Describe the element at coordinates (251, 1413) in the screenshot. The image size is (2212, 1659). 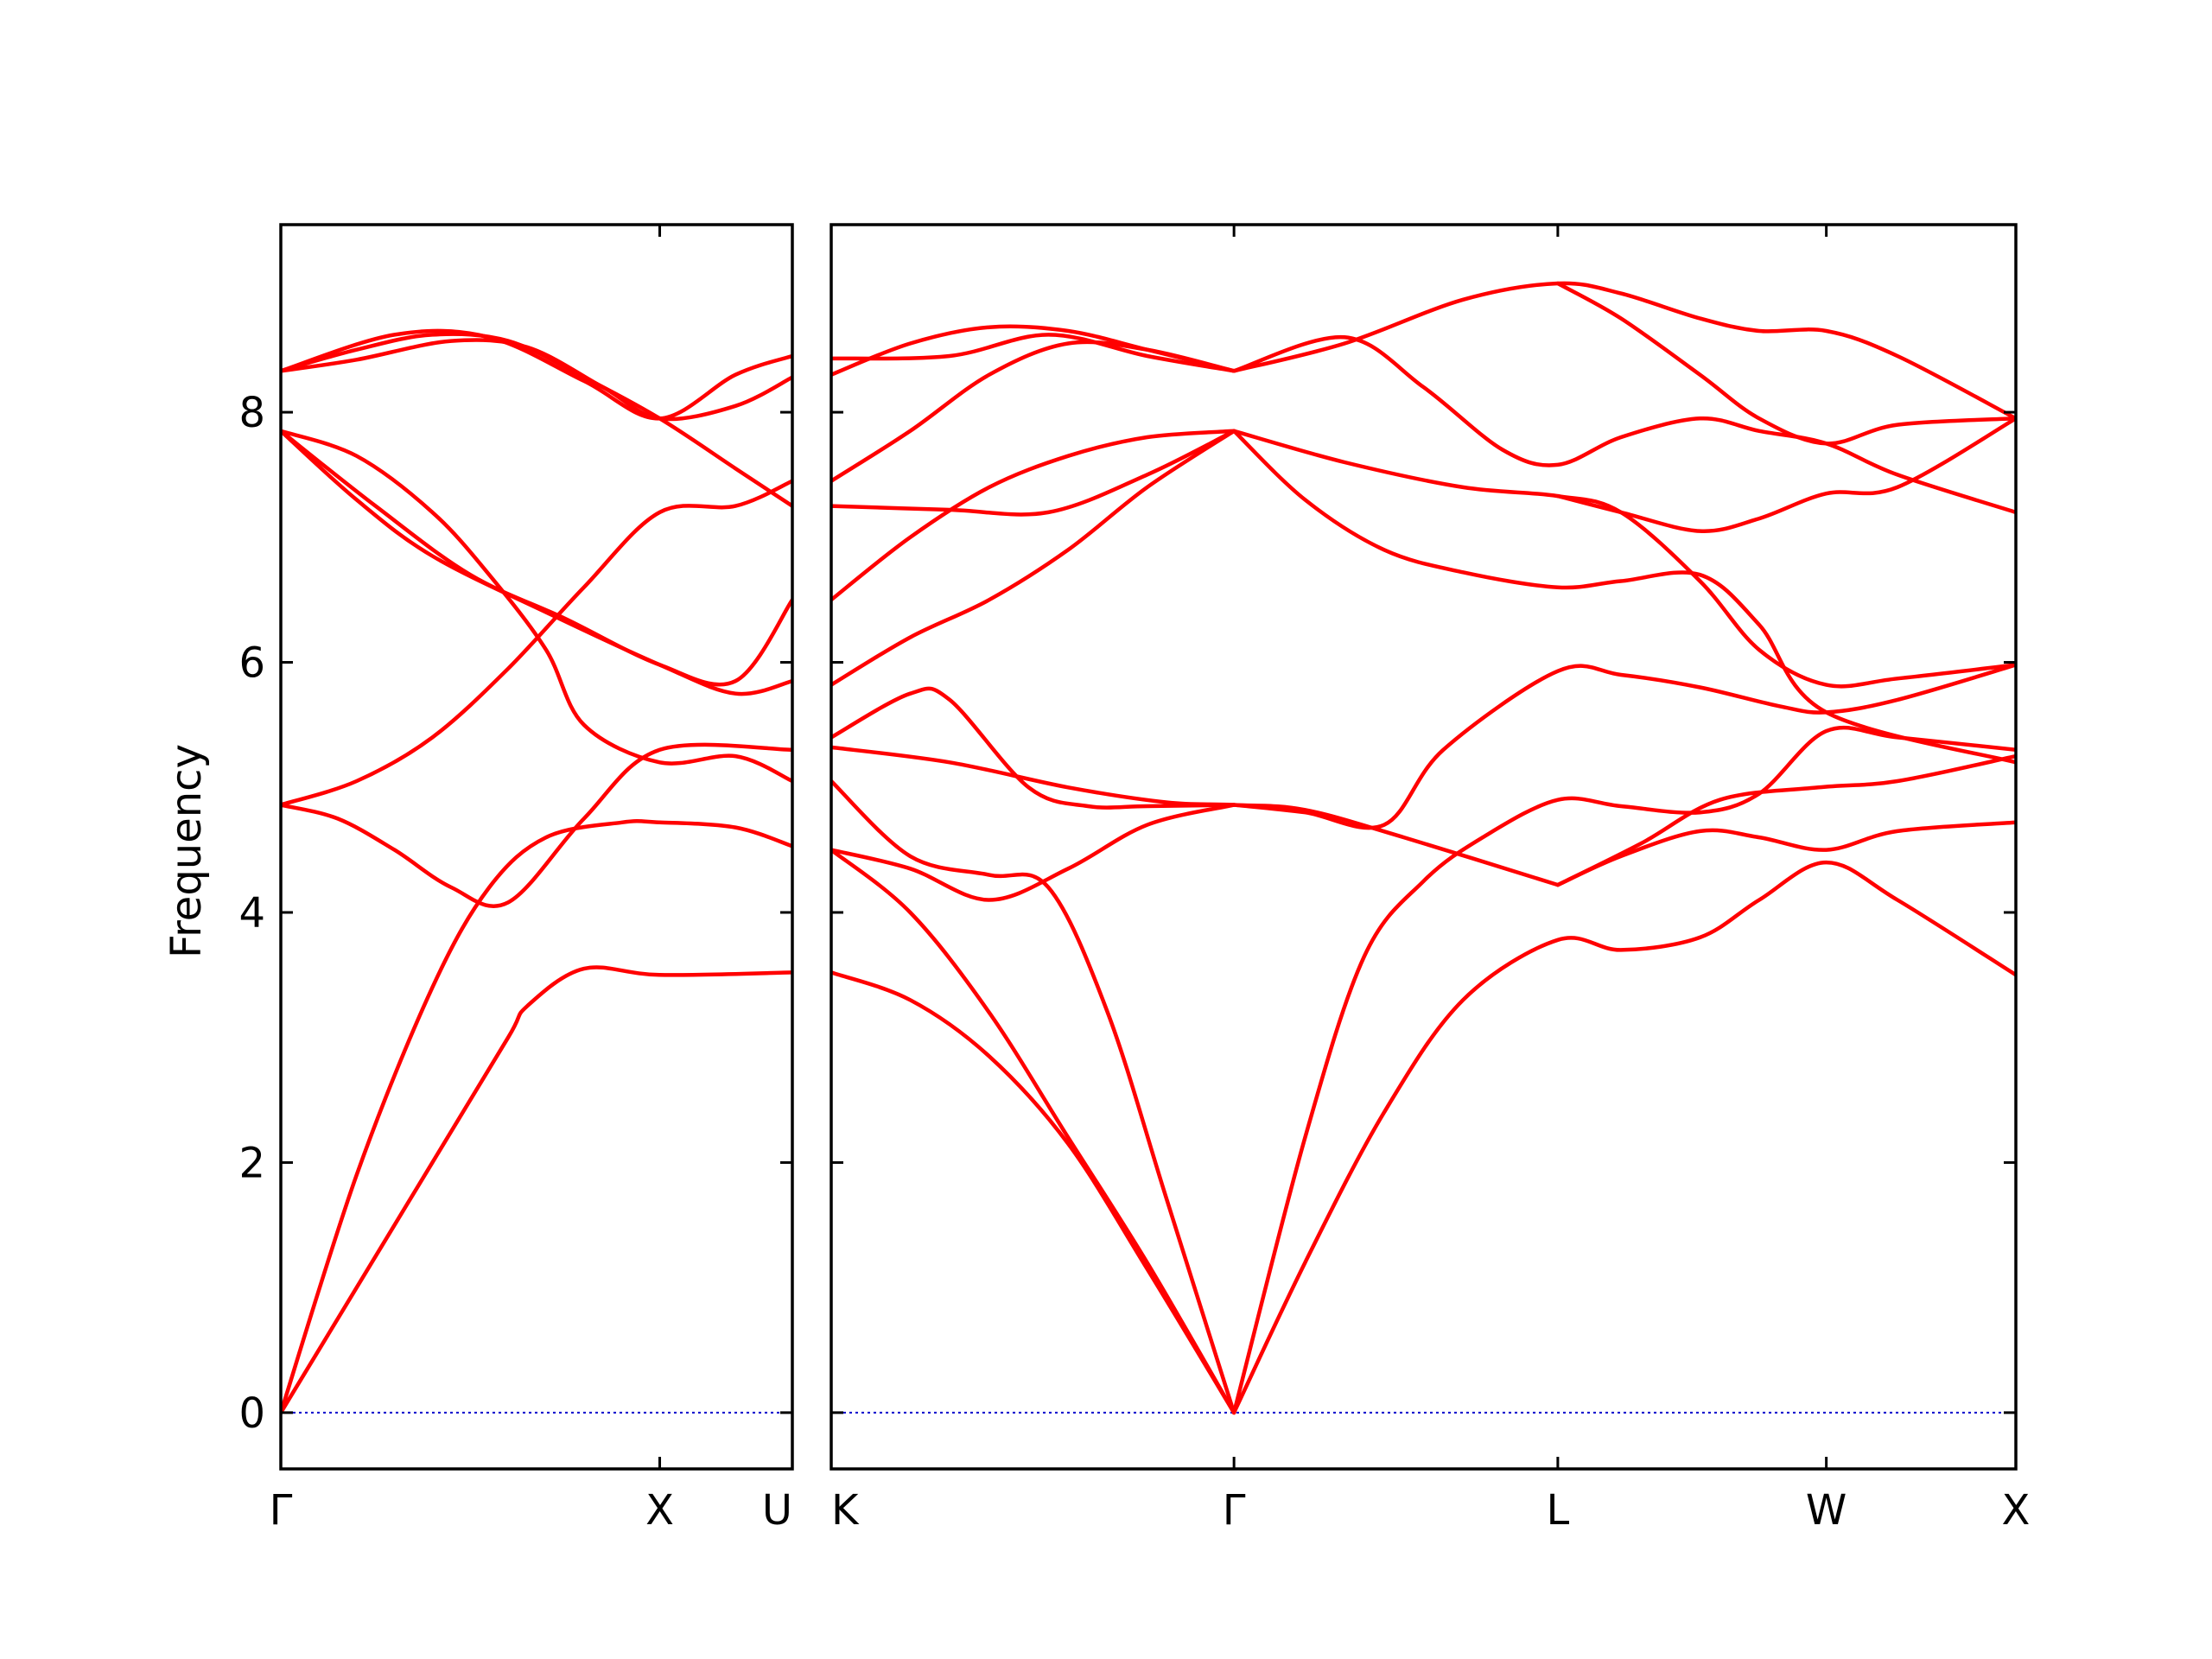
I see `y-tick-label: 0` at that location.